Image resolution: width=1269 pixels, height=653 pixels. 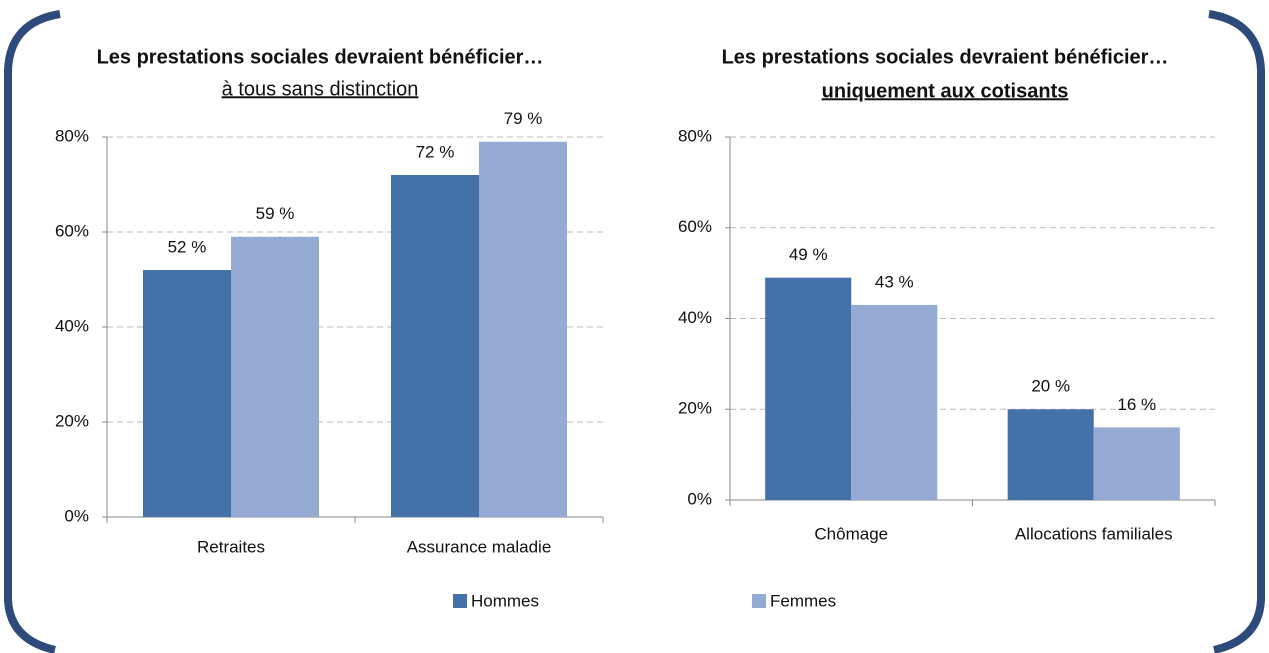 I want to click on x-tick-label: Chômage, so click(x=851, y=533).